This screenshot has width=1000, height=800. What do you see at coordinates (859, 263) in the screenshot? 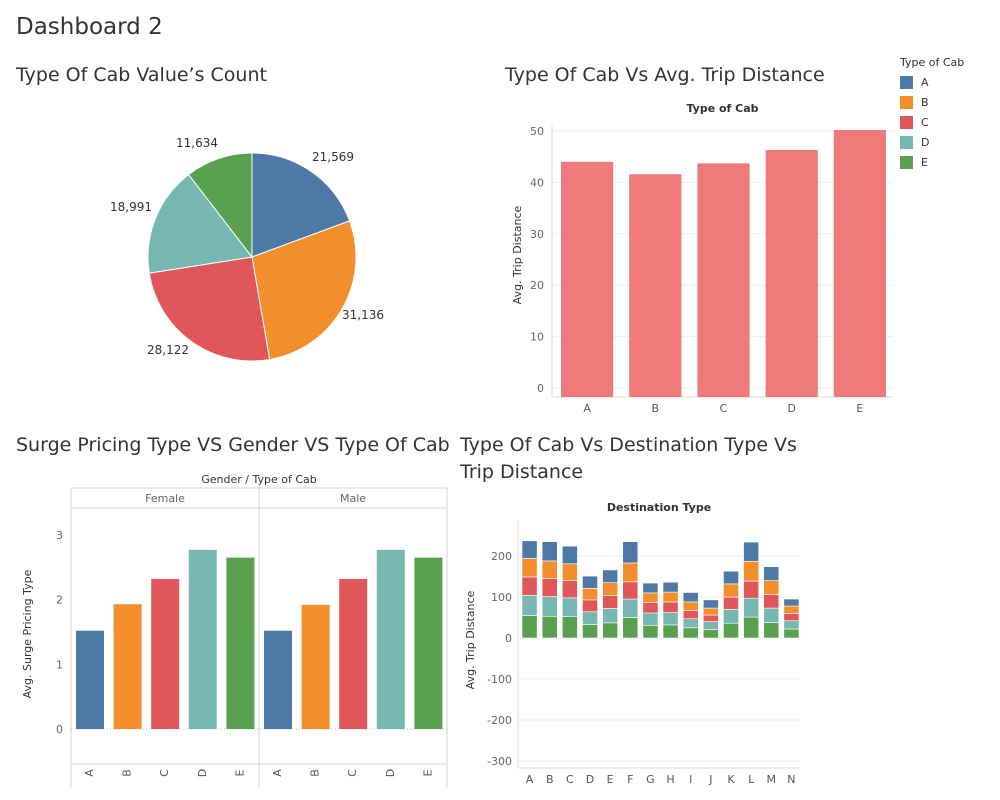
I see `bar-e` at bounding box center [859, 263].